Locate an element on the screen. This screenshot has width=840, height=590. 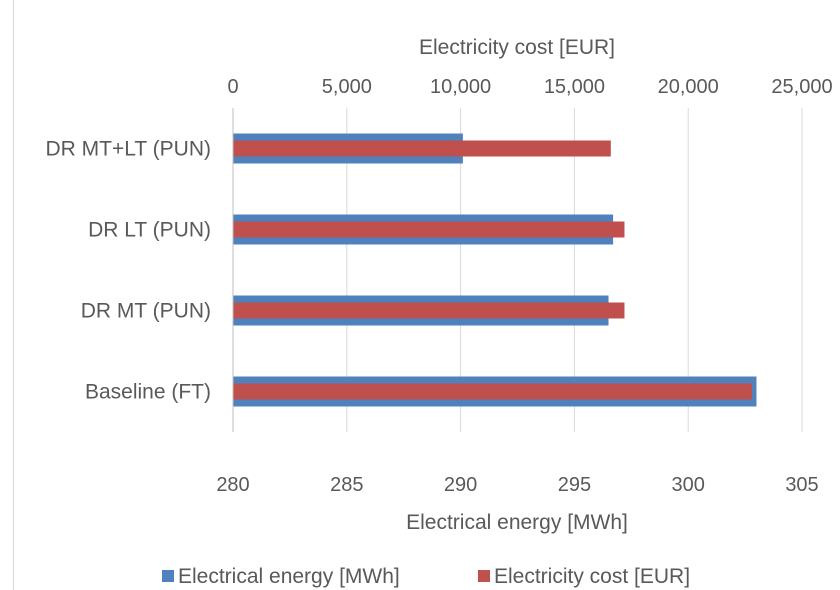
category-label: DR MT (PUN) is located at coordinates (146, 311).